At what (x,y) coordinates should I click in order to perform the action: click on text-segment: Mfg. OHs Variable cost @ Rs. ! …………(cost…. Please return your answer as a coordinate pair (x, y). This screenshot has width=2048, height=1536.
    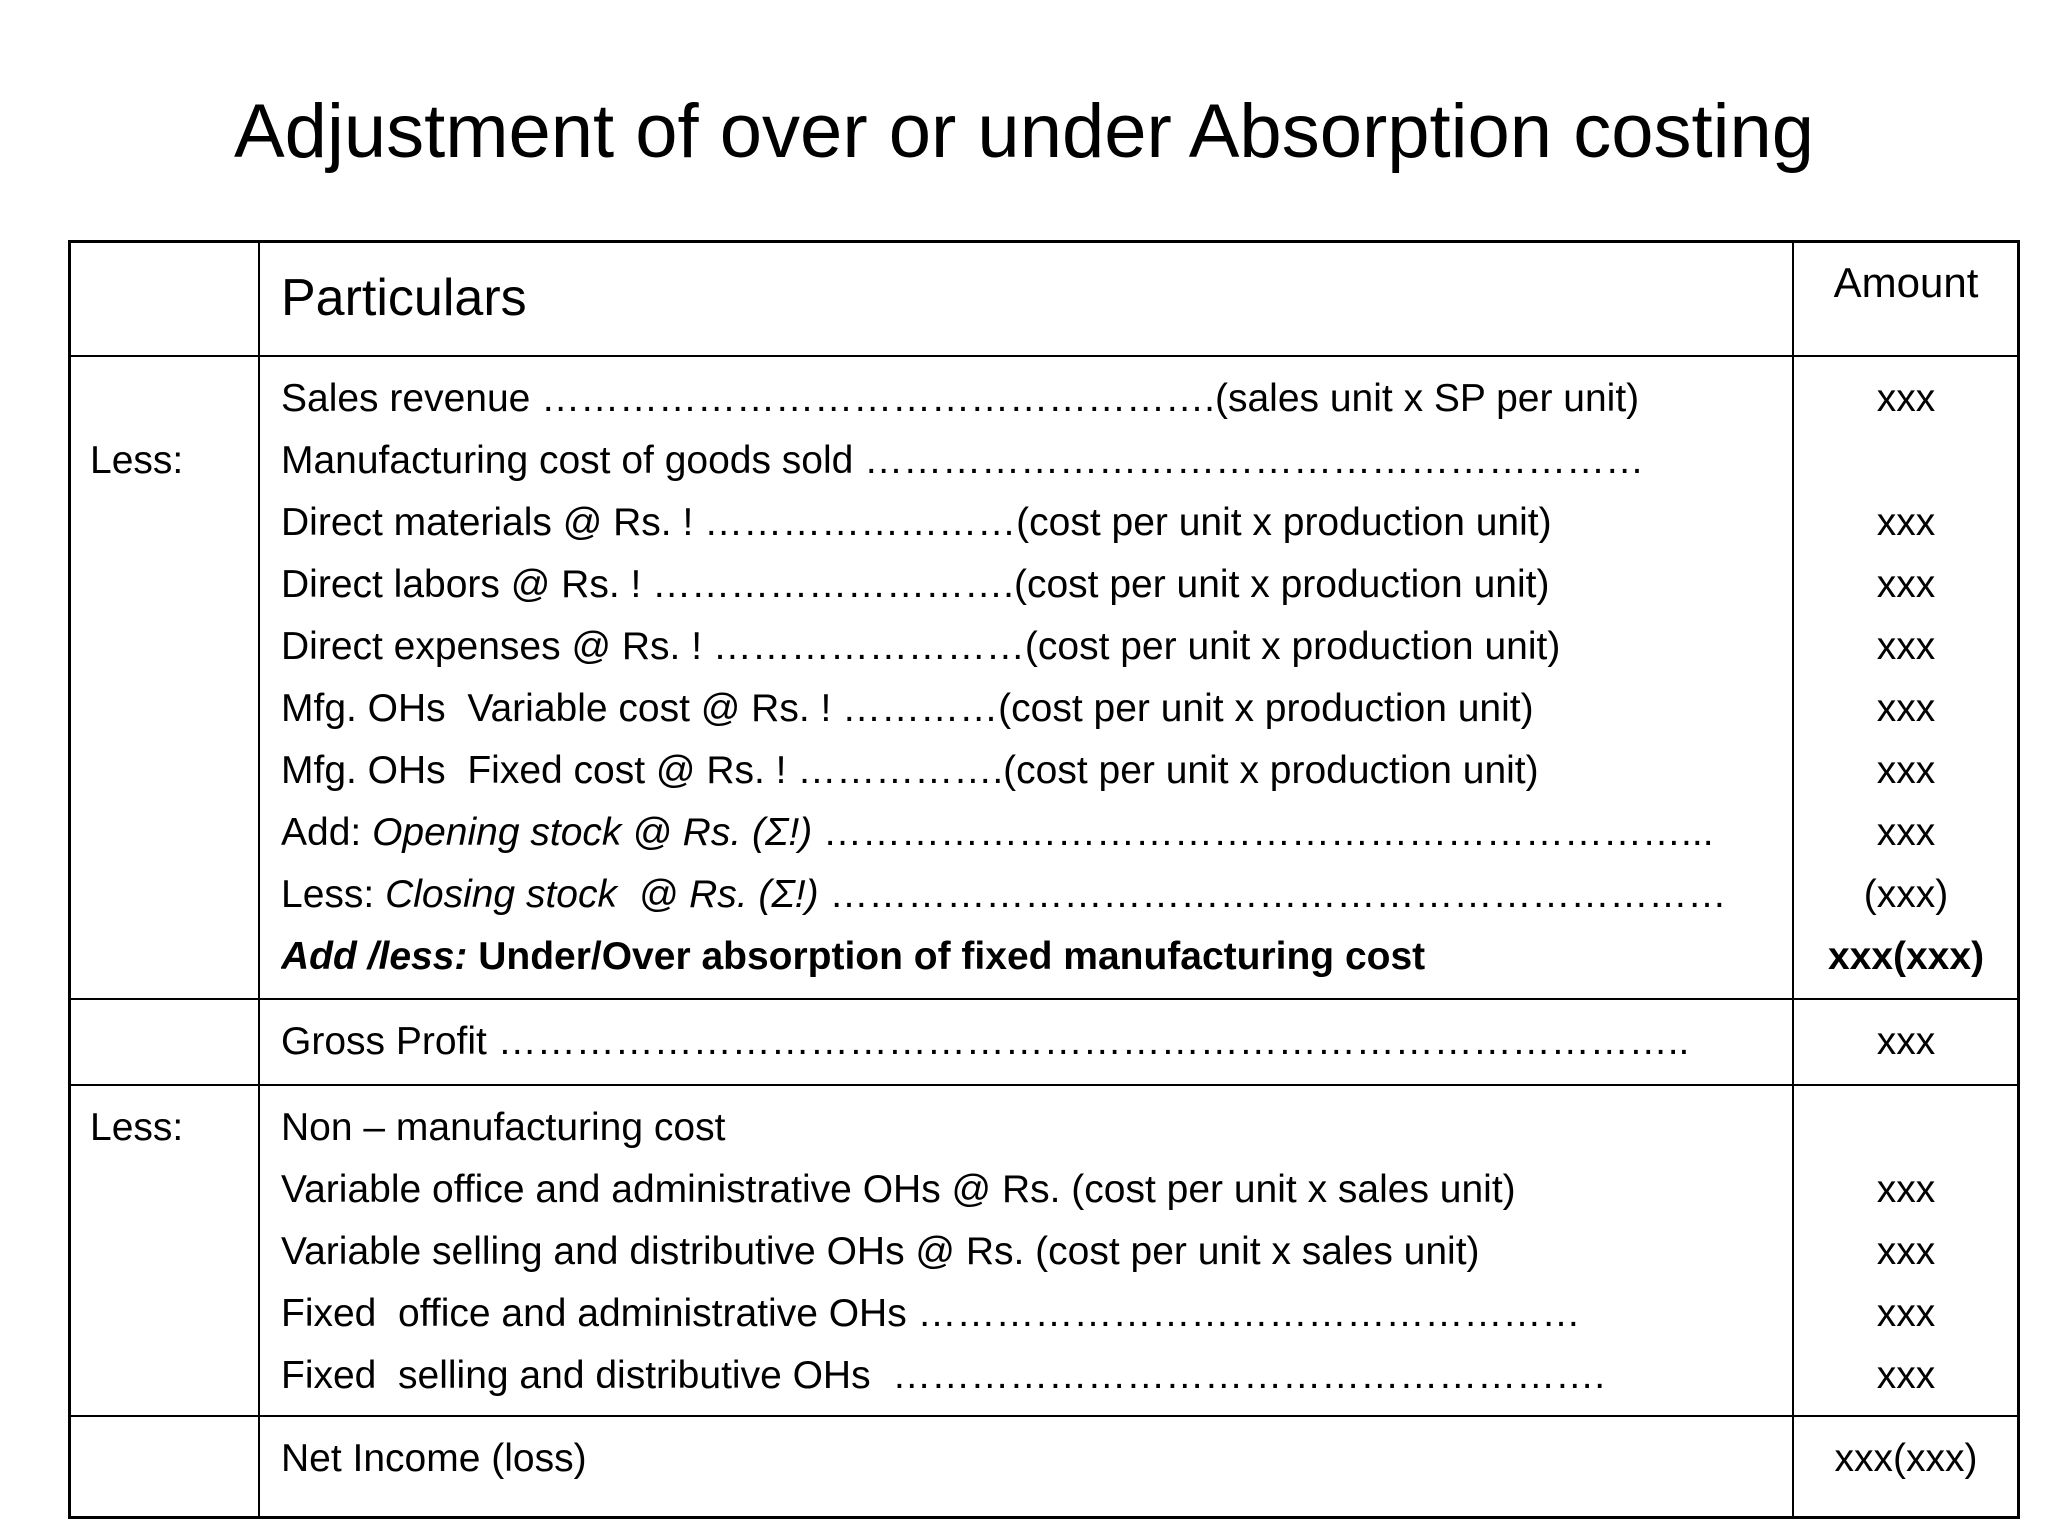
    Looking at the image, I should click on (907, 708).